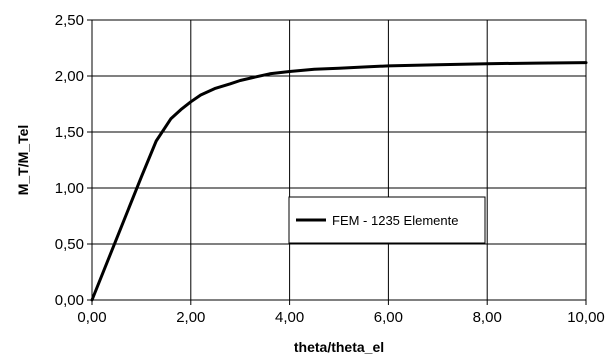 This screenshot has width=612, height=356. I want to click on y-tick-label: 2,00, so click(69, 76).